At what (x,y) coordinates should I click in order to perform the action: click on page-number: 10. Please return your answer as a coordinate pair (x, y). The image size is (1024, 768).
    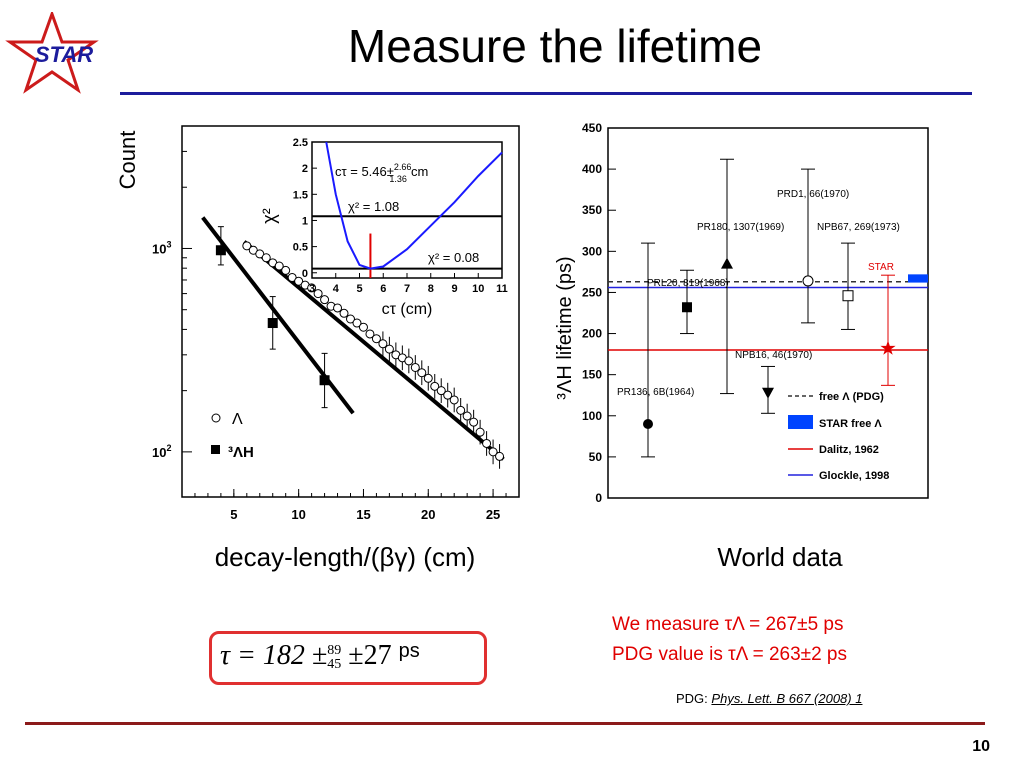
    Looking at the image, I should click on (981, 746).